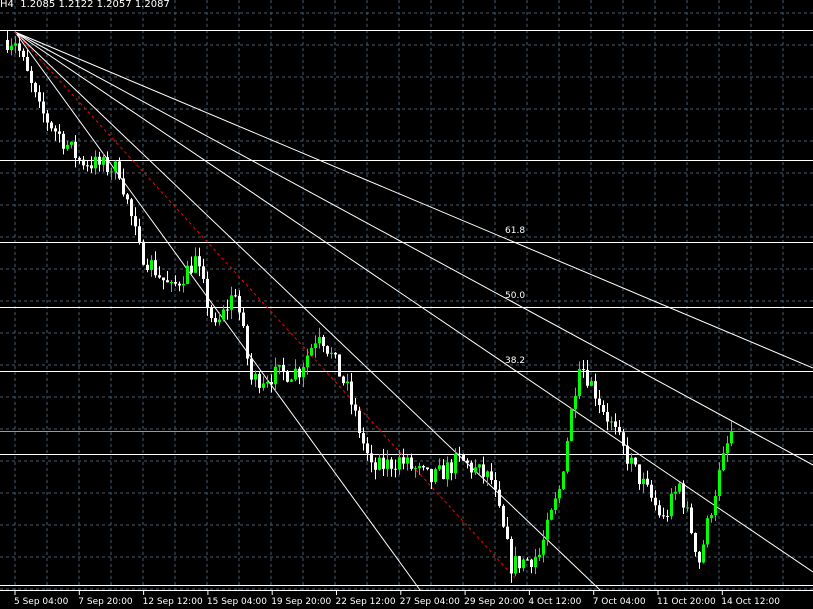 The height and width of the screenshot is (609, 813). What do you see at coordinates (301, 602) in the screenshot?
I see `x-tick-label: 19 Sep 20:00` at bounding box center [301, 602].